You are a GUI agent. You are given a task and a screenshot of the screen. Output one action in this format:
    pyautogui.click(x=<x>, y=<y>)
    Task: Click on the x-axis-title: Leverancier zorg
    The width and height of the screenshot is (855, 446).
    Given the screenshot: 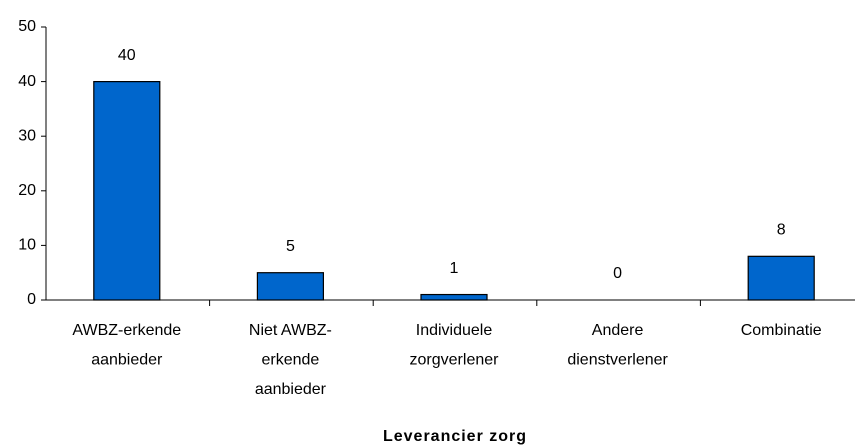 What is the action you would take?
    pyautogui.click(x=455, y=436)
    